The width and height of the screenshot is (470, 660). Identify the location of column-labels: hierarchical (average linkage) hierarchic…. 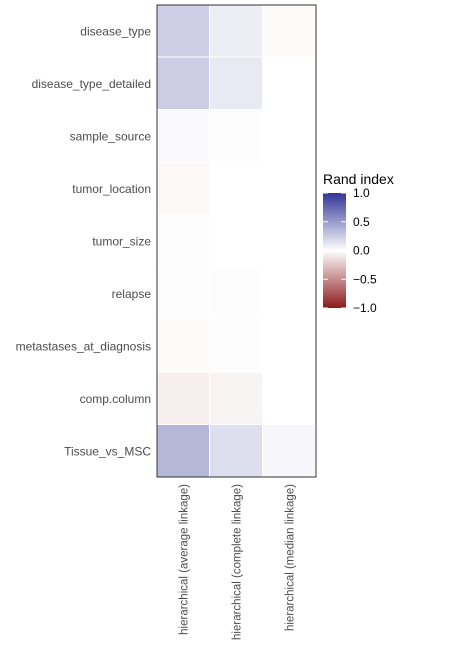
(238, 562).